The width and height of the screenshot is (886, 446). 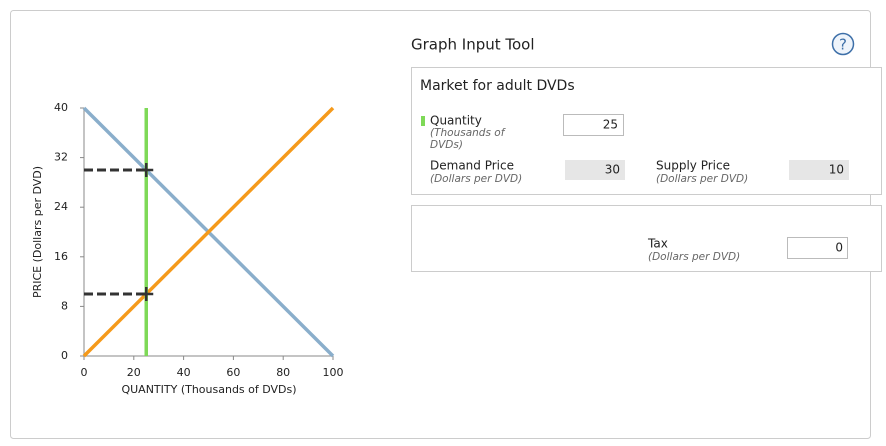 What do you see at coordinates (468, 133) in the screenshot?
I see `quantity-unit: (Thousands of` at bounding box center [468, 133].